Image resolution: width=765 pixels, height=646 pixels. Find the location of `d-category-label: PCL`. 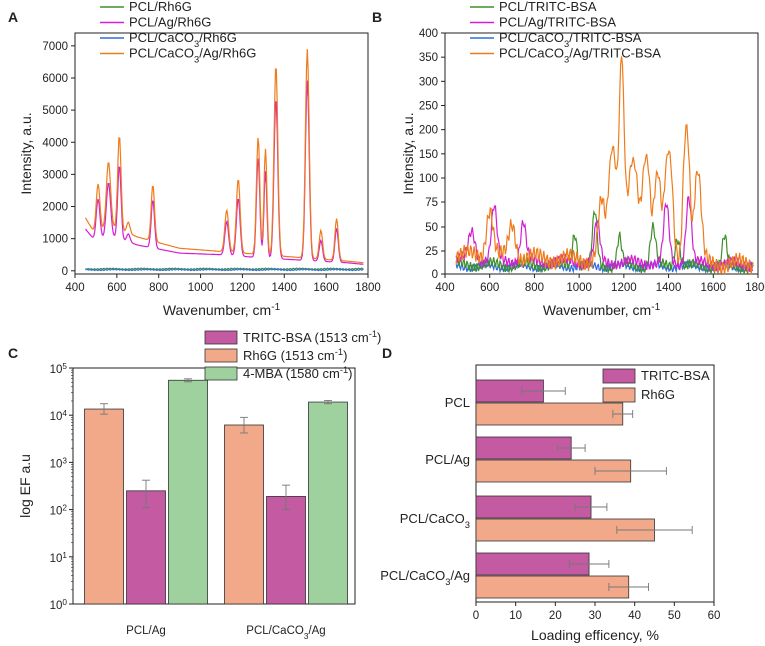

d-category-label: PCL is located at coordinates (457, 402).